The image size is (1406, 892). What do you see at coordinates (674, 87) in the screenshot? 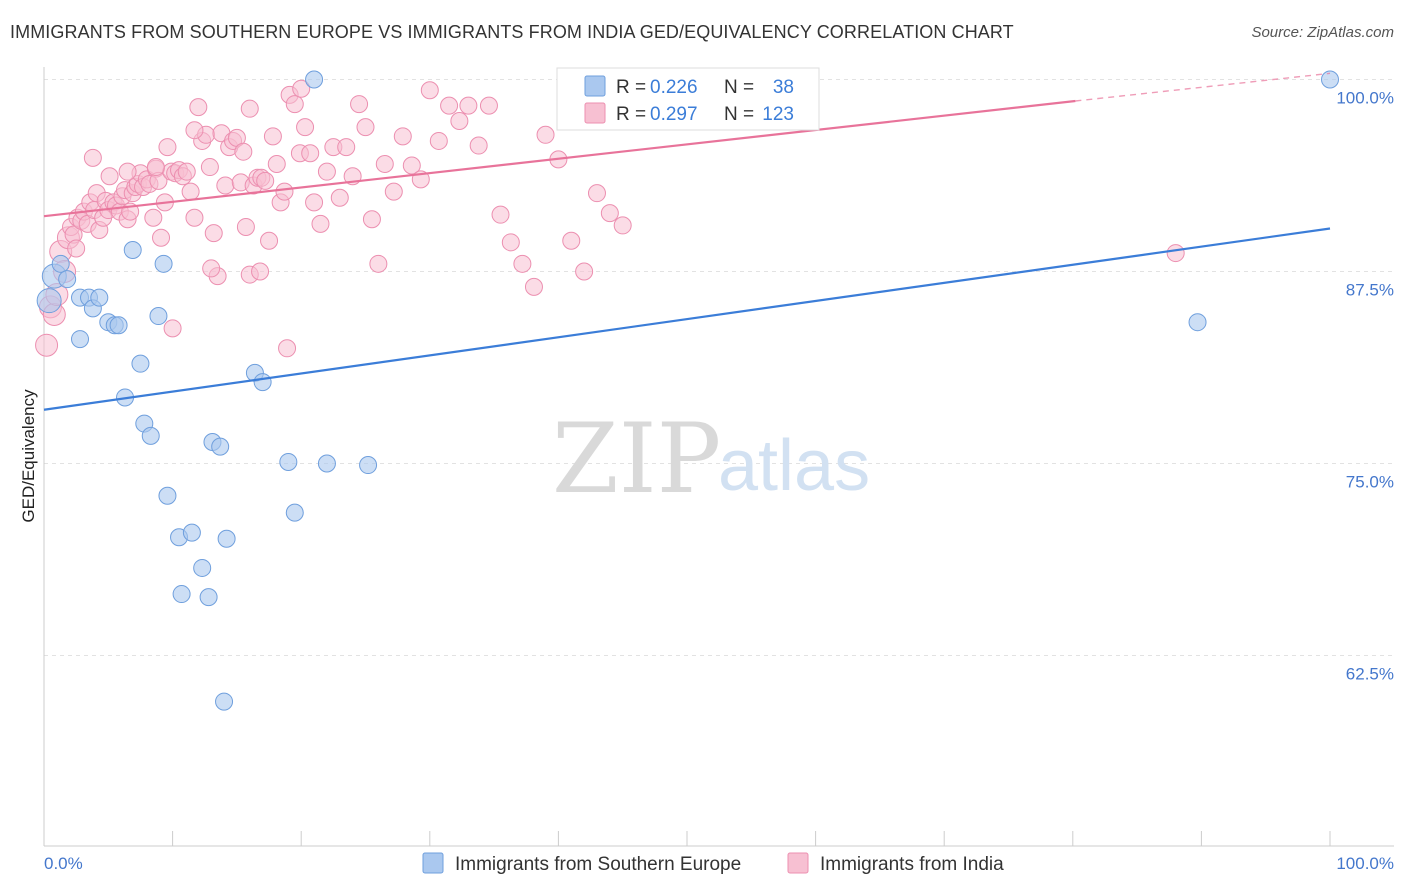
I see `stats-r-value-blue: 0.226` at bounding box center [674, 87].